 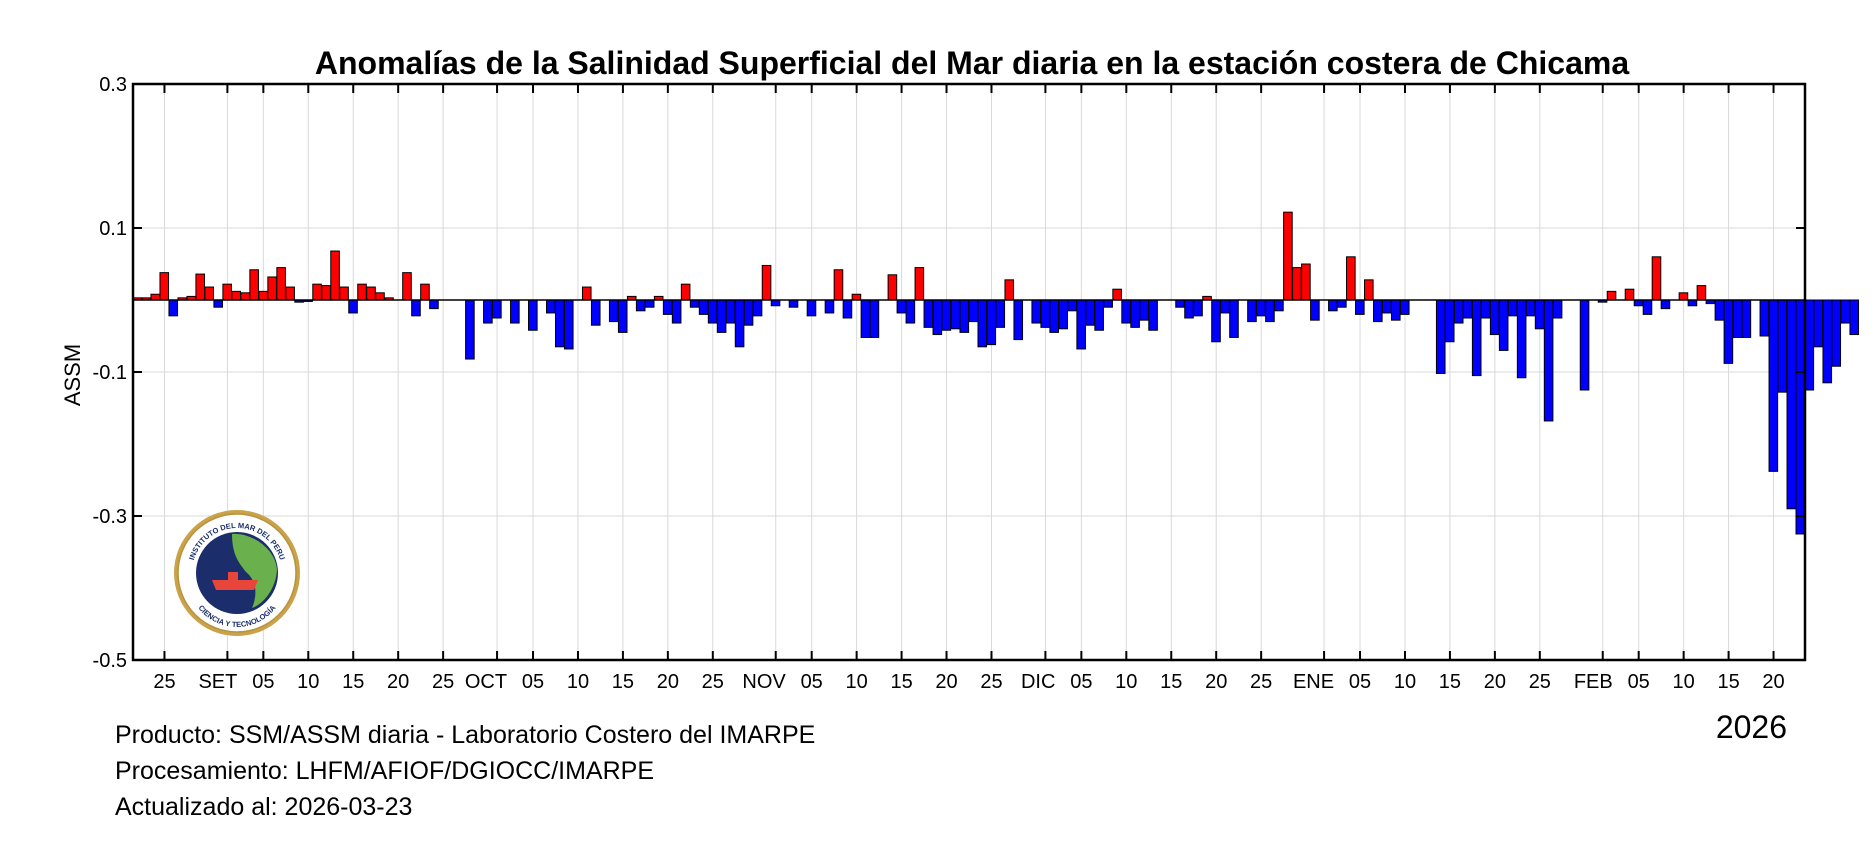 I want to click on x-tick-label: ENE, so click(x=1313, y=682).